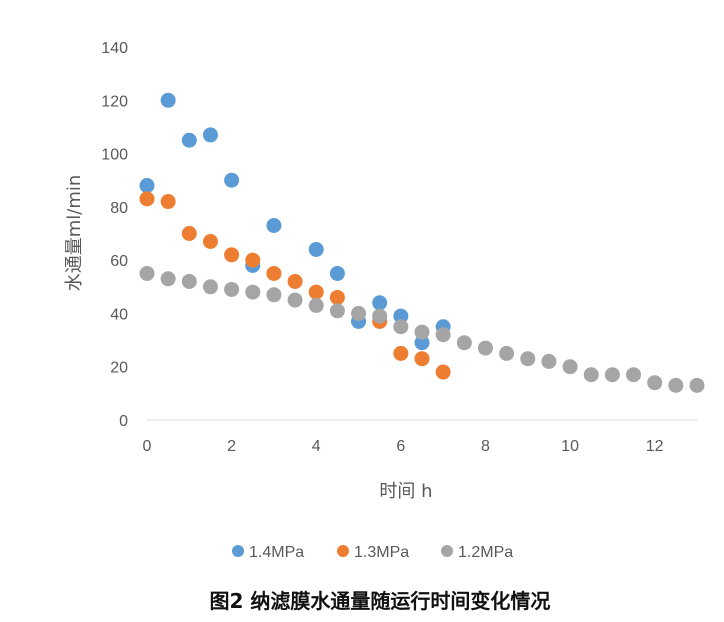 The width and height of the screenshot is (724, 622). Describe the element at coordinates (381, 552) in the screenshot. I see `legend-label: 1.3MPa` at that location.